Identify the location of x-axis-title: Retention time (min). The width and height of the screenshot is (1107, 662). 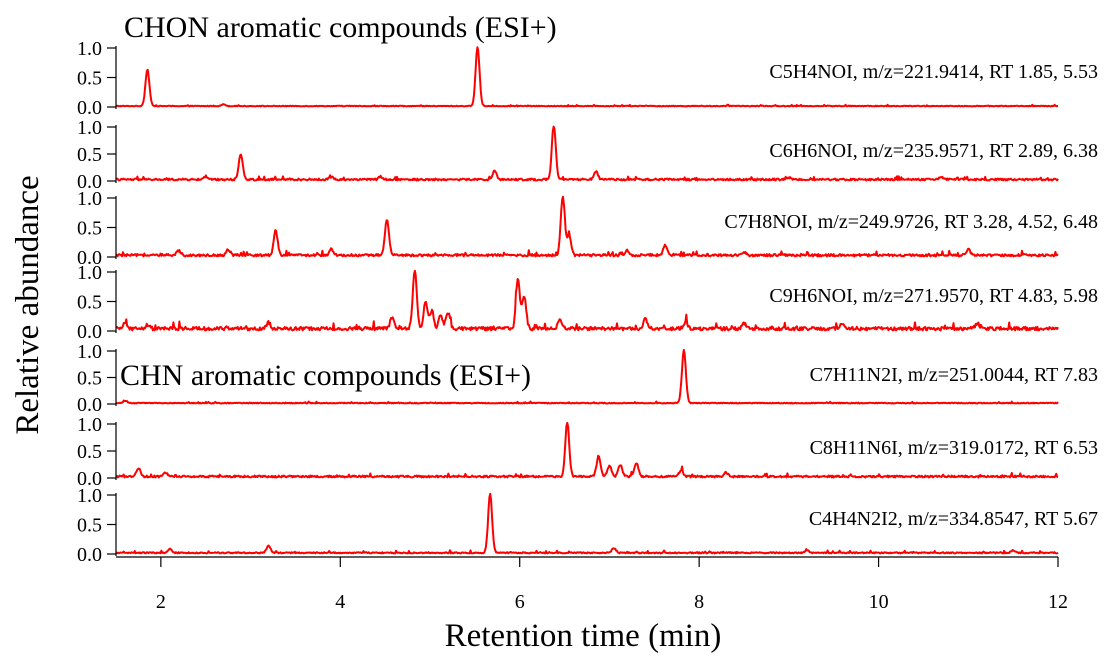
(583, 636).